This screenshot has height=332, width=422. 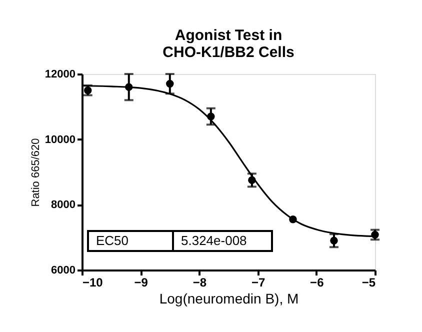 I want to click on x-axis-title: Log(neuromedin B), M, so click(x=229, y=298).